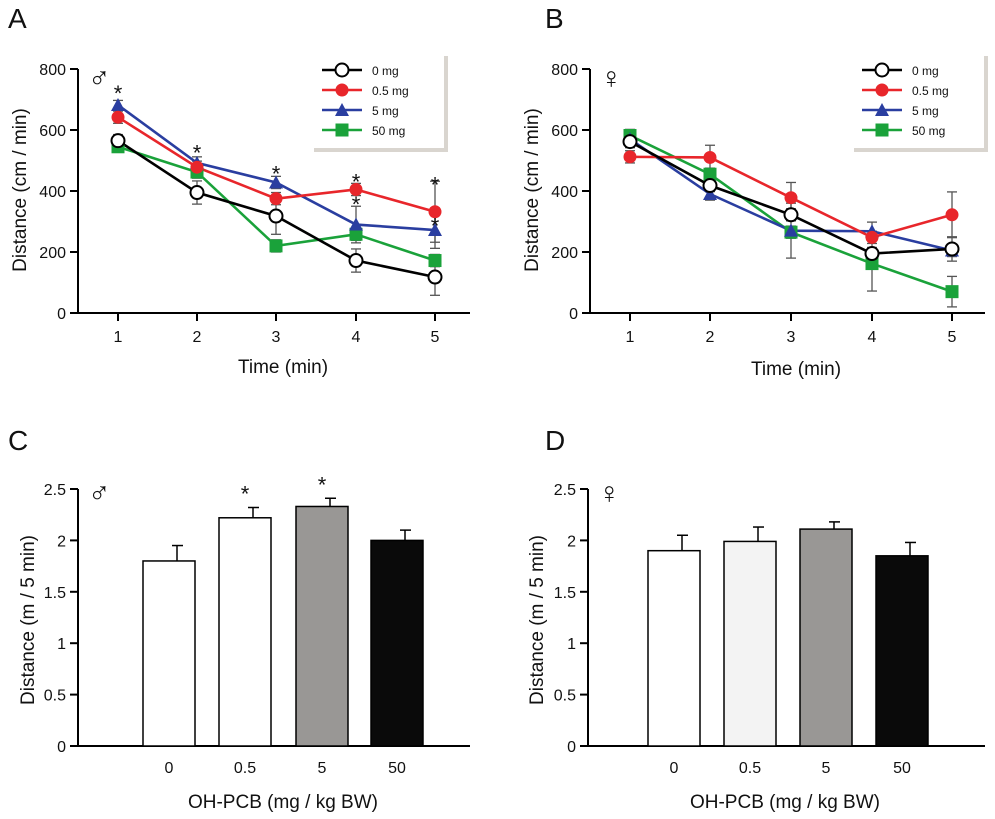 Image resolution: width=995 pixels, height=819 pixels. Describe the element at coordinates (99, 493) in the screenshot. I see `sex-symbol: ♂` at that location.